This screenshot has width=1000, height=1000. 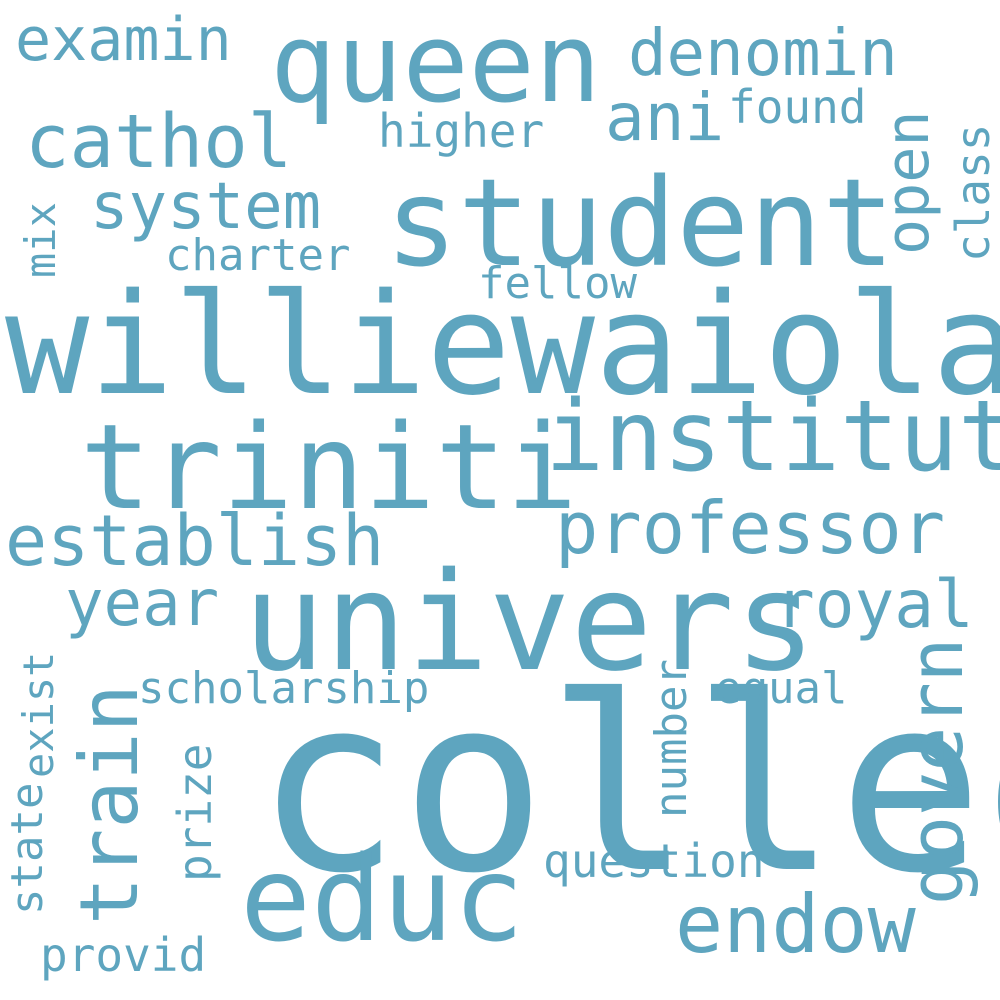 What do you see at coordinates (461, 131) in the screenshot?
I see `word-higher: higher` at bounding box center [461, 131].